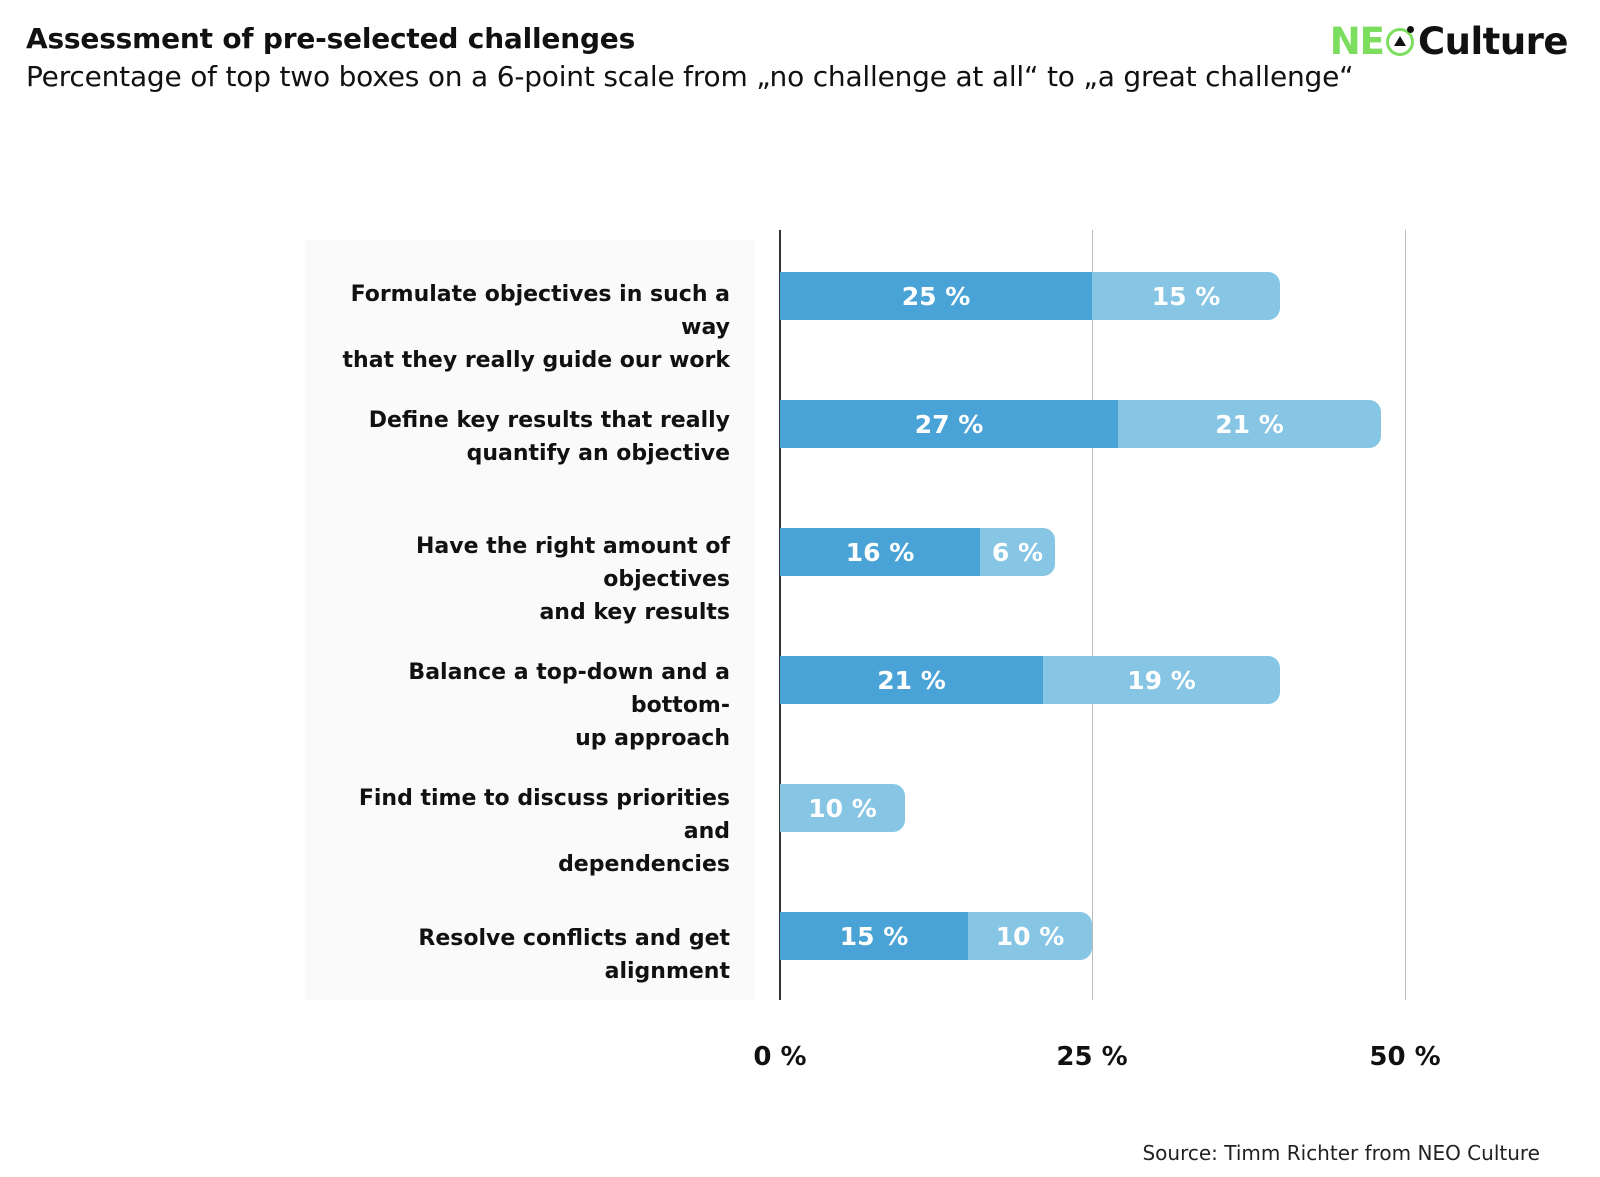 This screenshot has width=1600, height=1177. Describe the element at coordinates (1186, 296) in the screenshot. I see `bar-segment-second-box: 15 %` at that location.